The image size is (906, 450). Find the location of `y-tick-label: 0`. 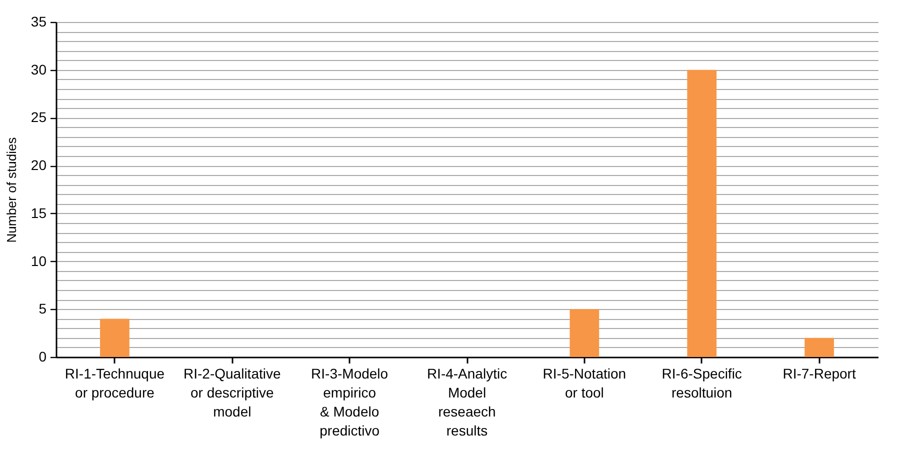

y-tick-label: 0 is located at coordinates (42, 356).